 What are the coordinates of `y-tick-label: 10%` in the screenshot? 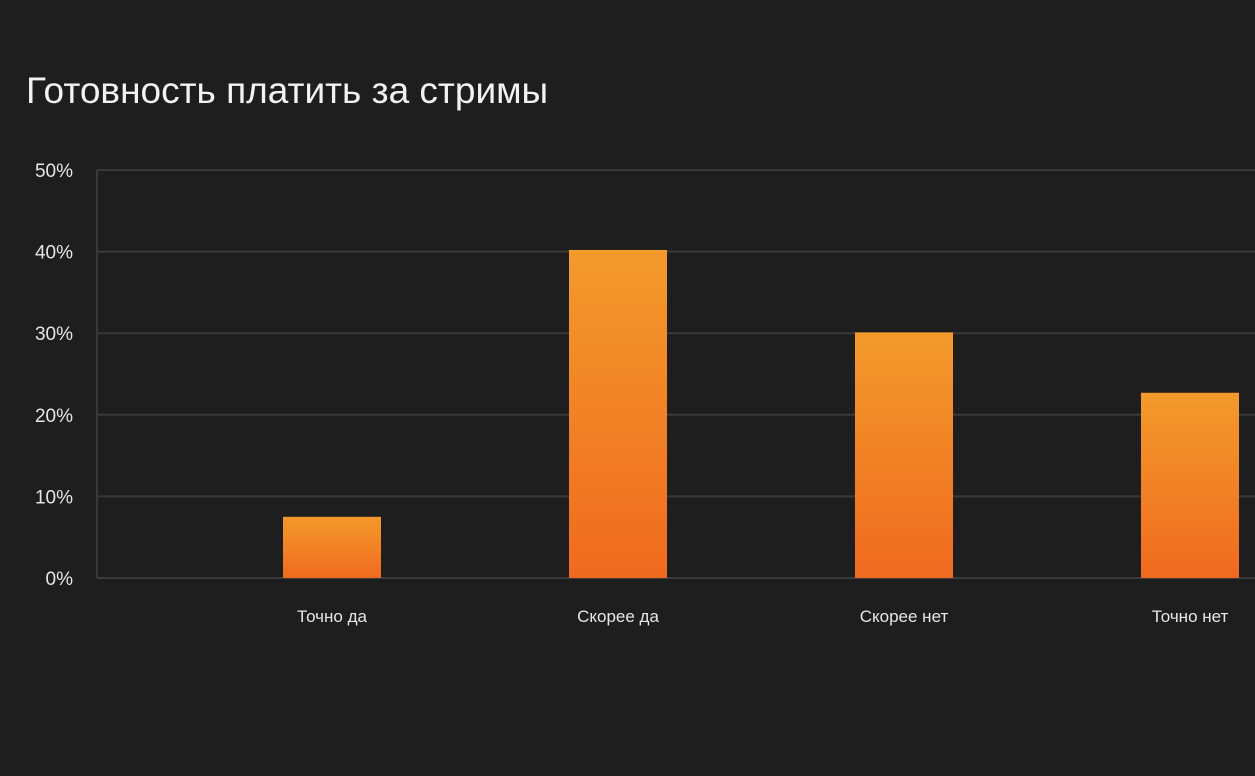 It's located at (54, 497).